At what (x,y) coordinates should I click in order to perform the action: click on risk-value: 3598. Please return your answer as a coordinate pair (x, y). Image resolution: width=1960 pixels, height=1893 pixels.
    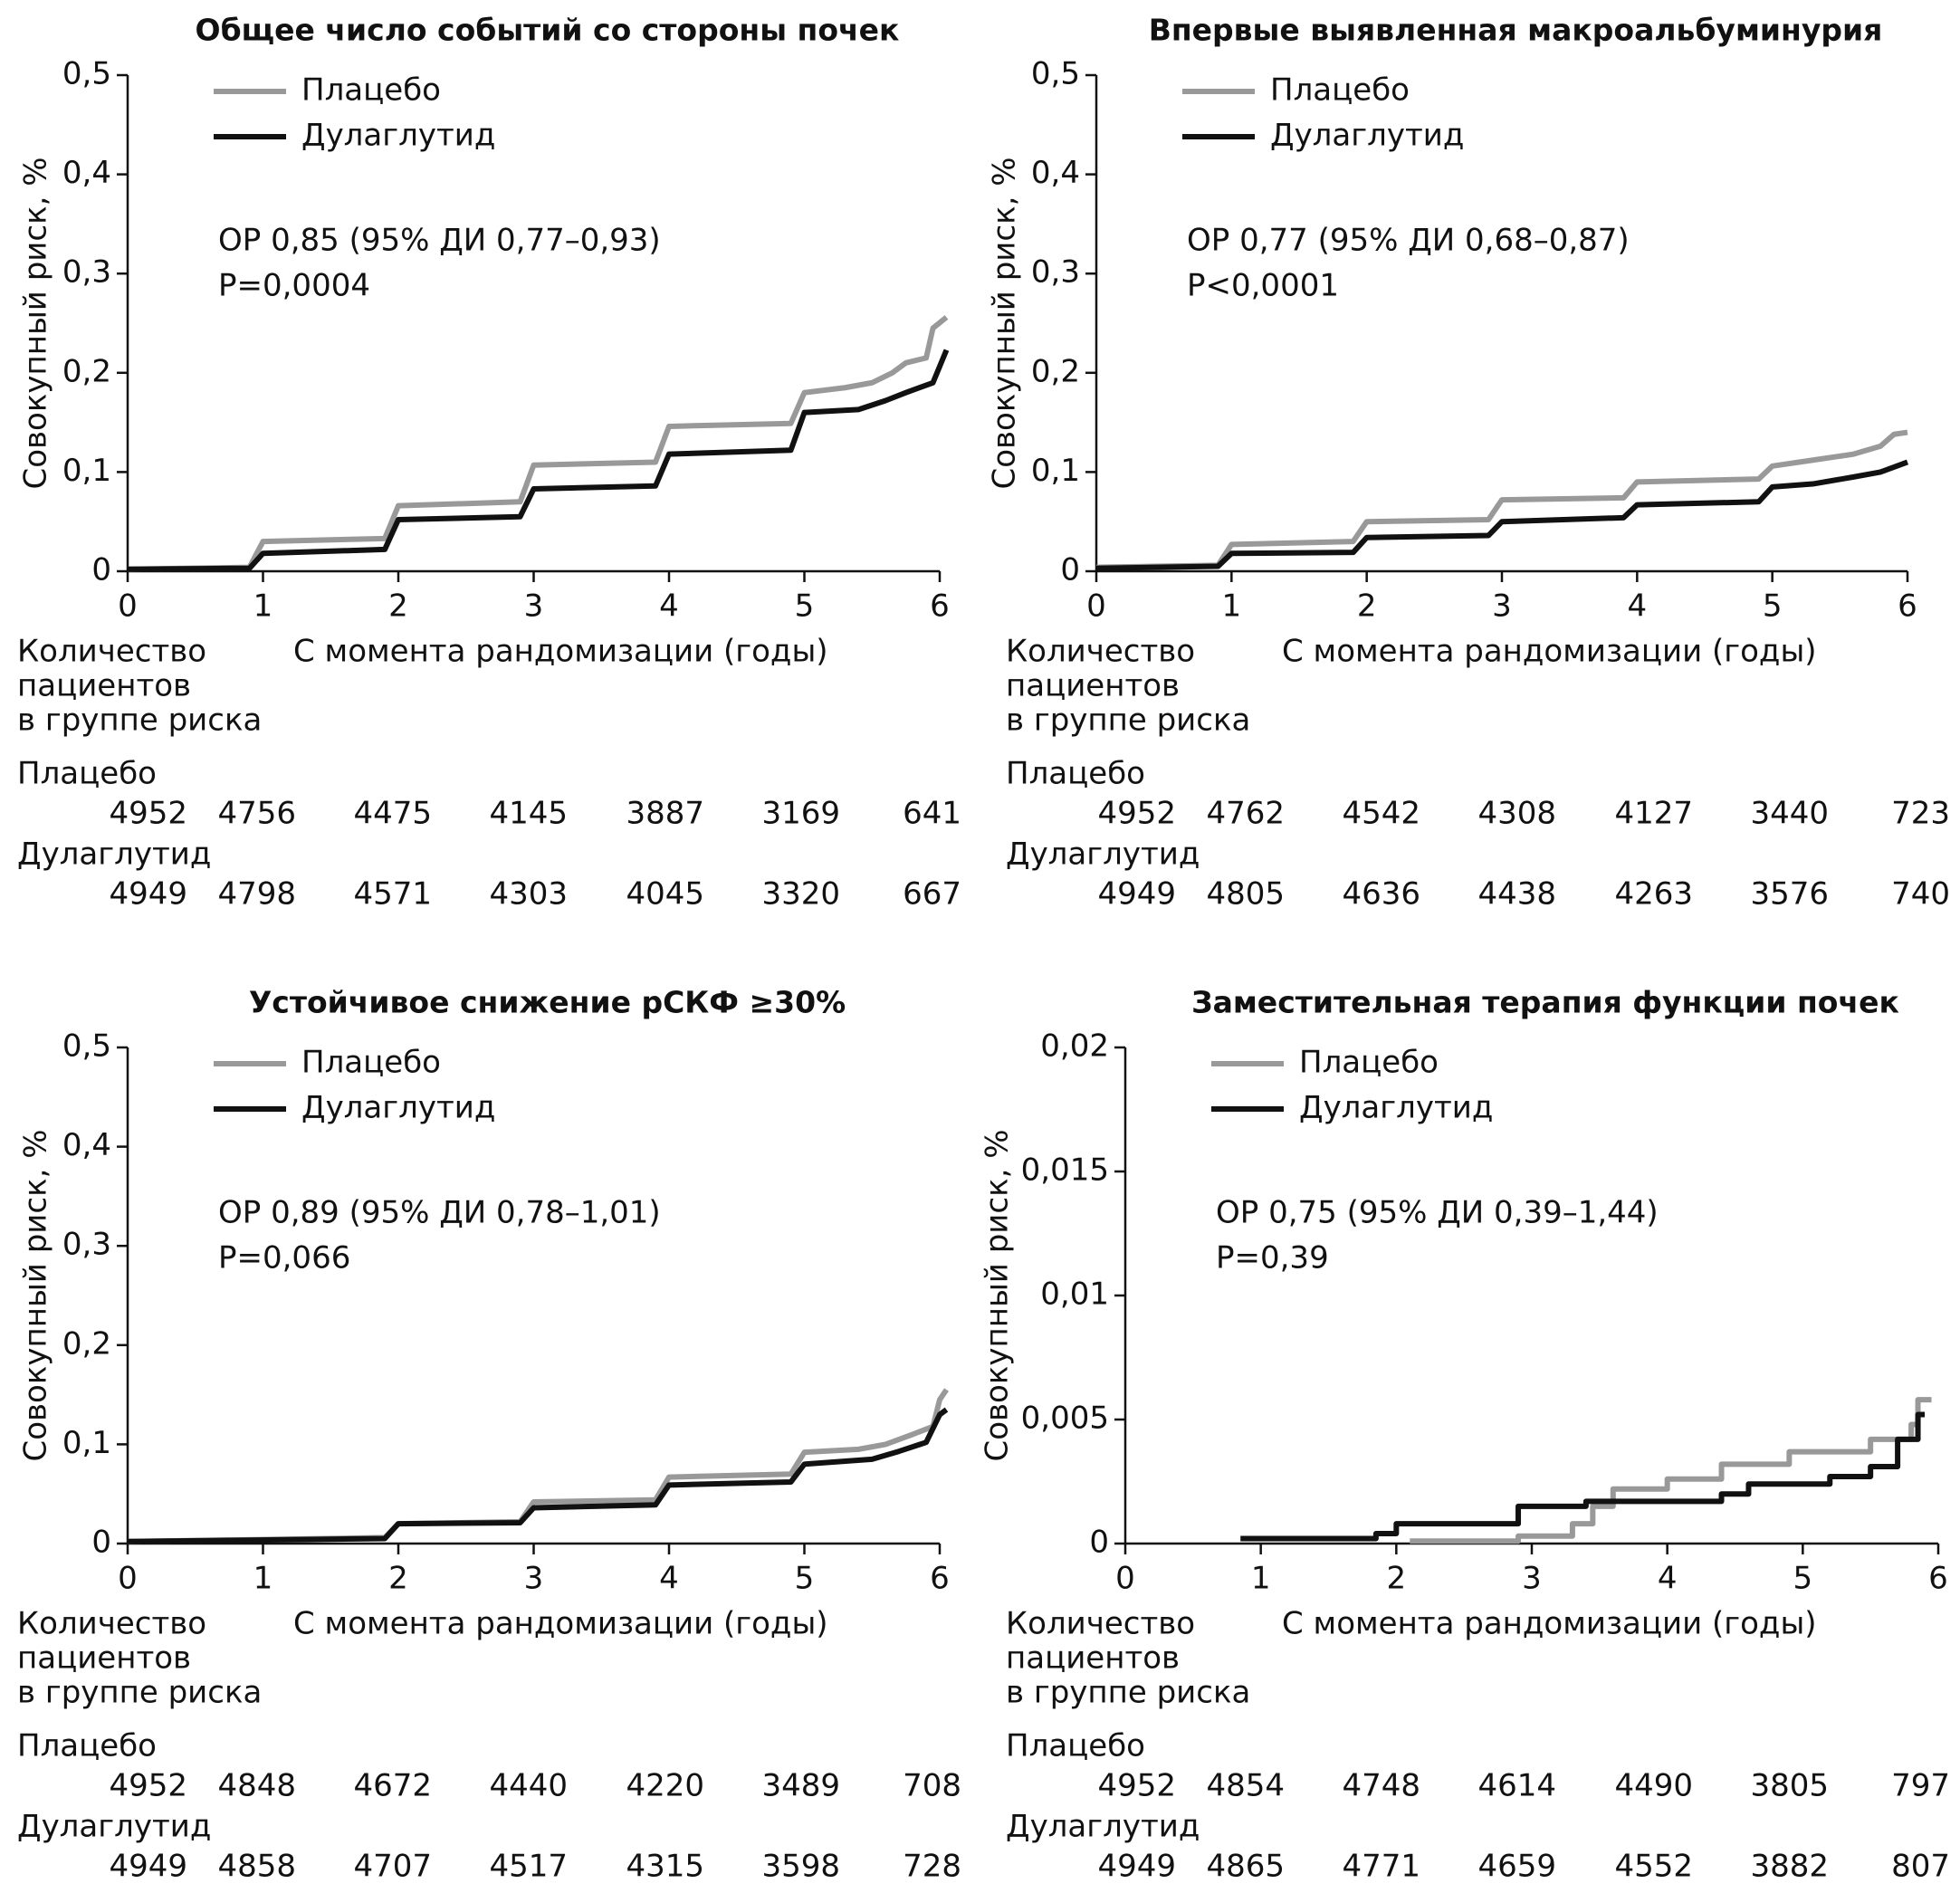
    Looking at the image, I should click on (800, 1867).